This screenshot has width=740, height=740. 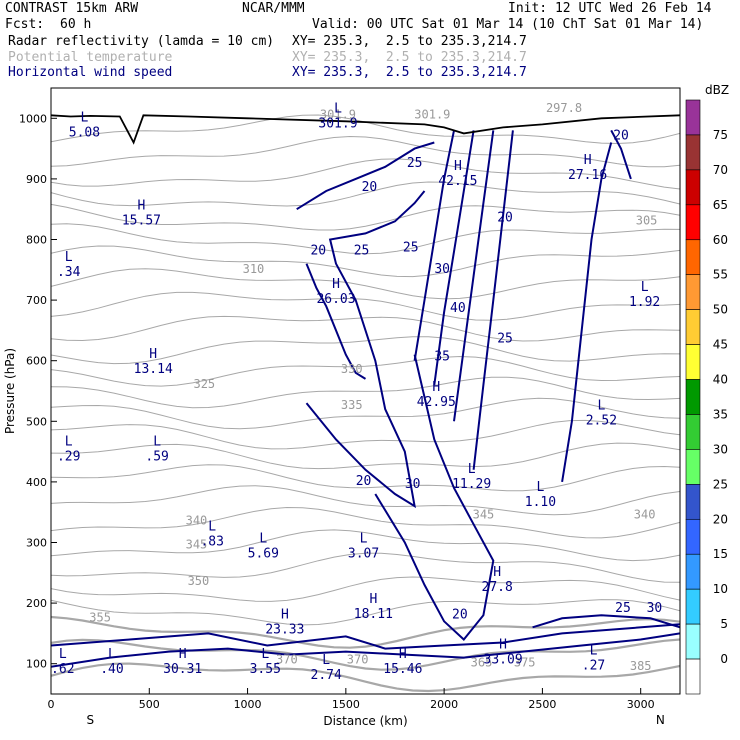 What do you see at coordinates (409, 72) in the screenshot?
I see `field-wind-xy: XY= 235.3, 2.5 to 235.3,214.7` at bounding box center [409, 72].